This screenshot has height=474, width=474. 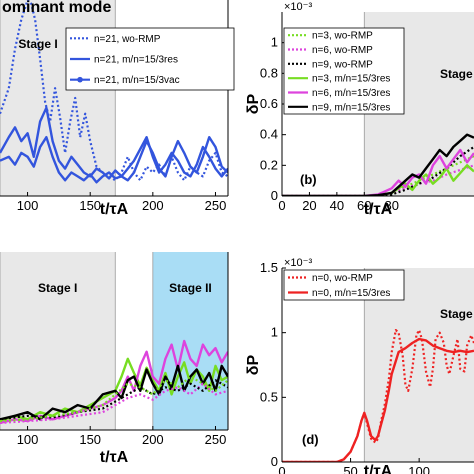 I want to click on panel-label: (b), so click(x=308, y=179).